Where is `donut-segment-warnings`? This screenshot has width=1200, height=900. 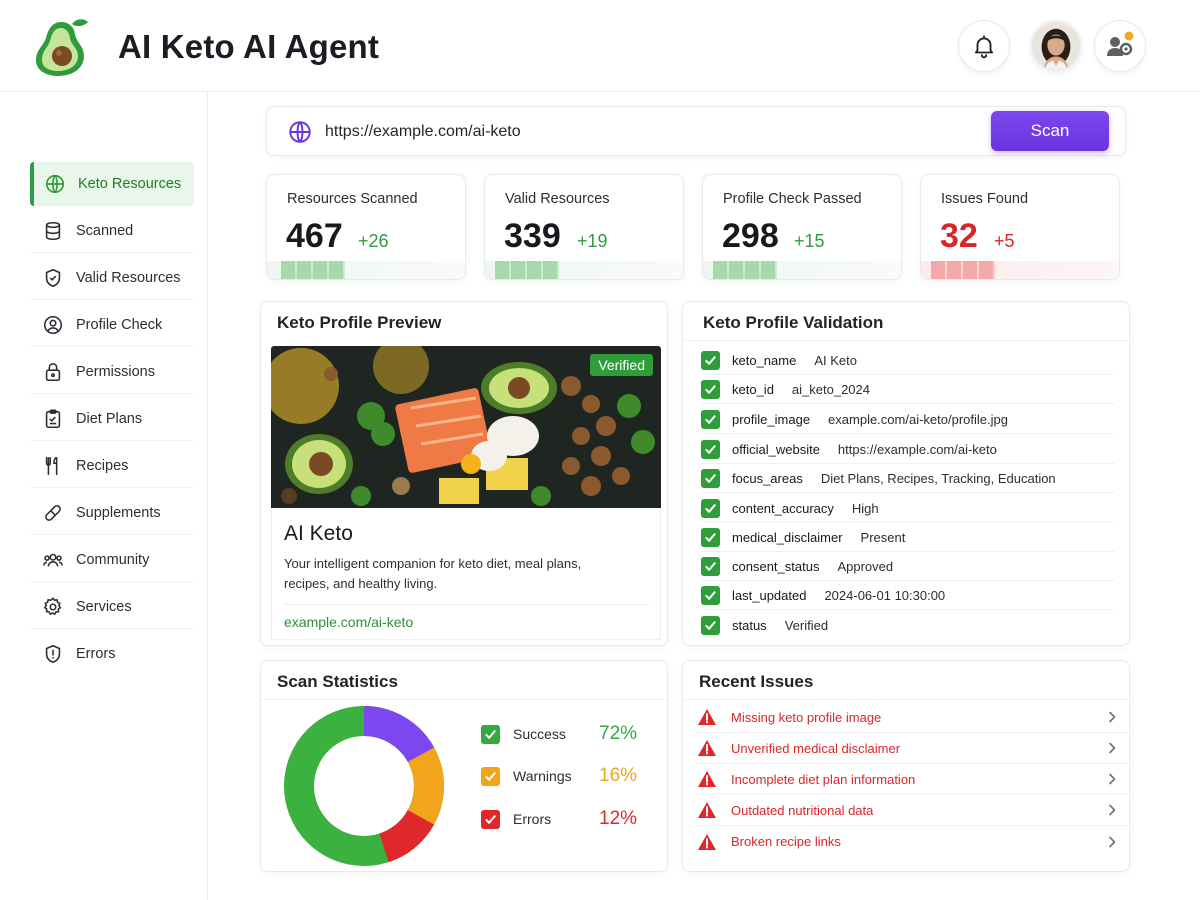
donut-segment-warnings is located at coordinates (364, 786).